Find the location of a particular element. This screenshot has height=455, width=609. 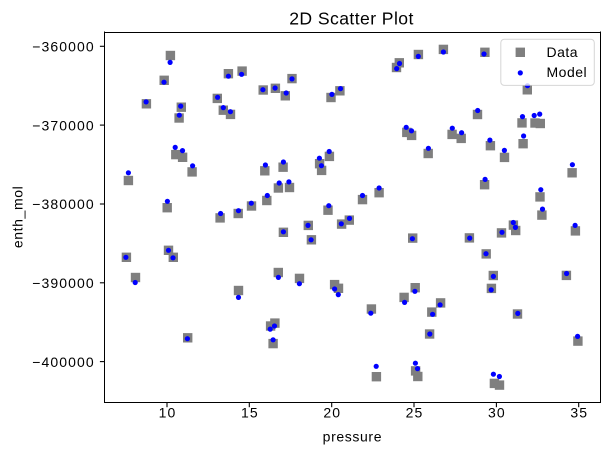

svg-text: −380000 is located at coordinates (63, 204).